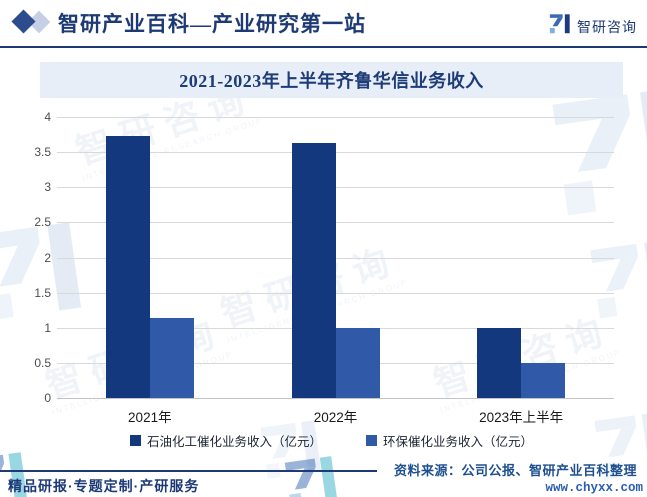 The height and width of the screenshot is (497, 647). Describe the element at coordinates (313, 270) in the screenshot. I see `bar-2022年-series0` at that location.